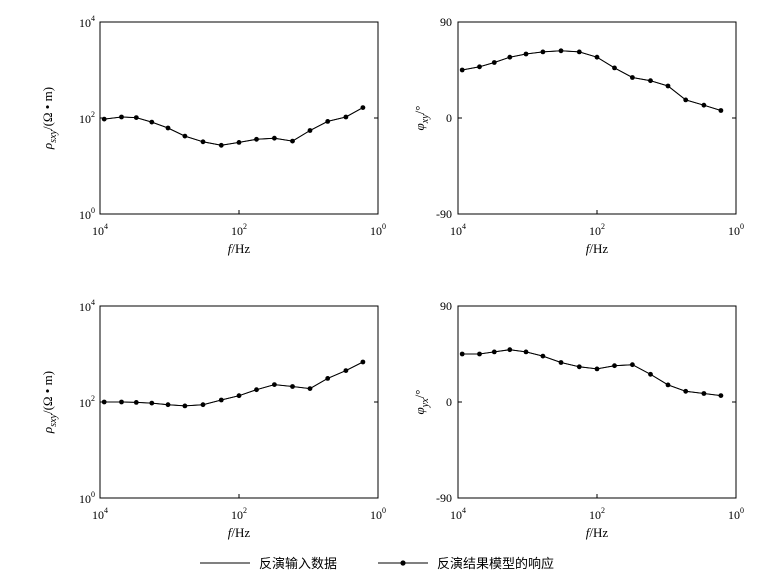  I want to click on y-tick-label: 90, so click(446, 306).